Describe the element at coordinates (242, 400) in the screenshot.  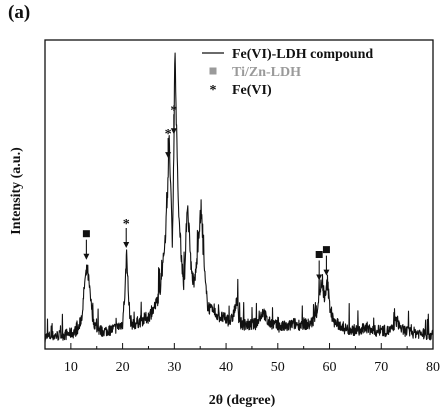
I see `x-axis-label: 2θ (degree)` at that location.